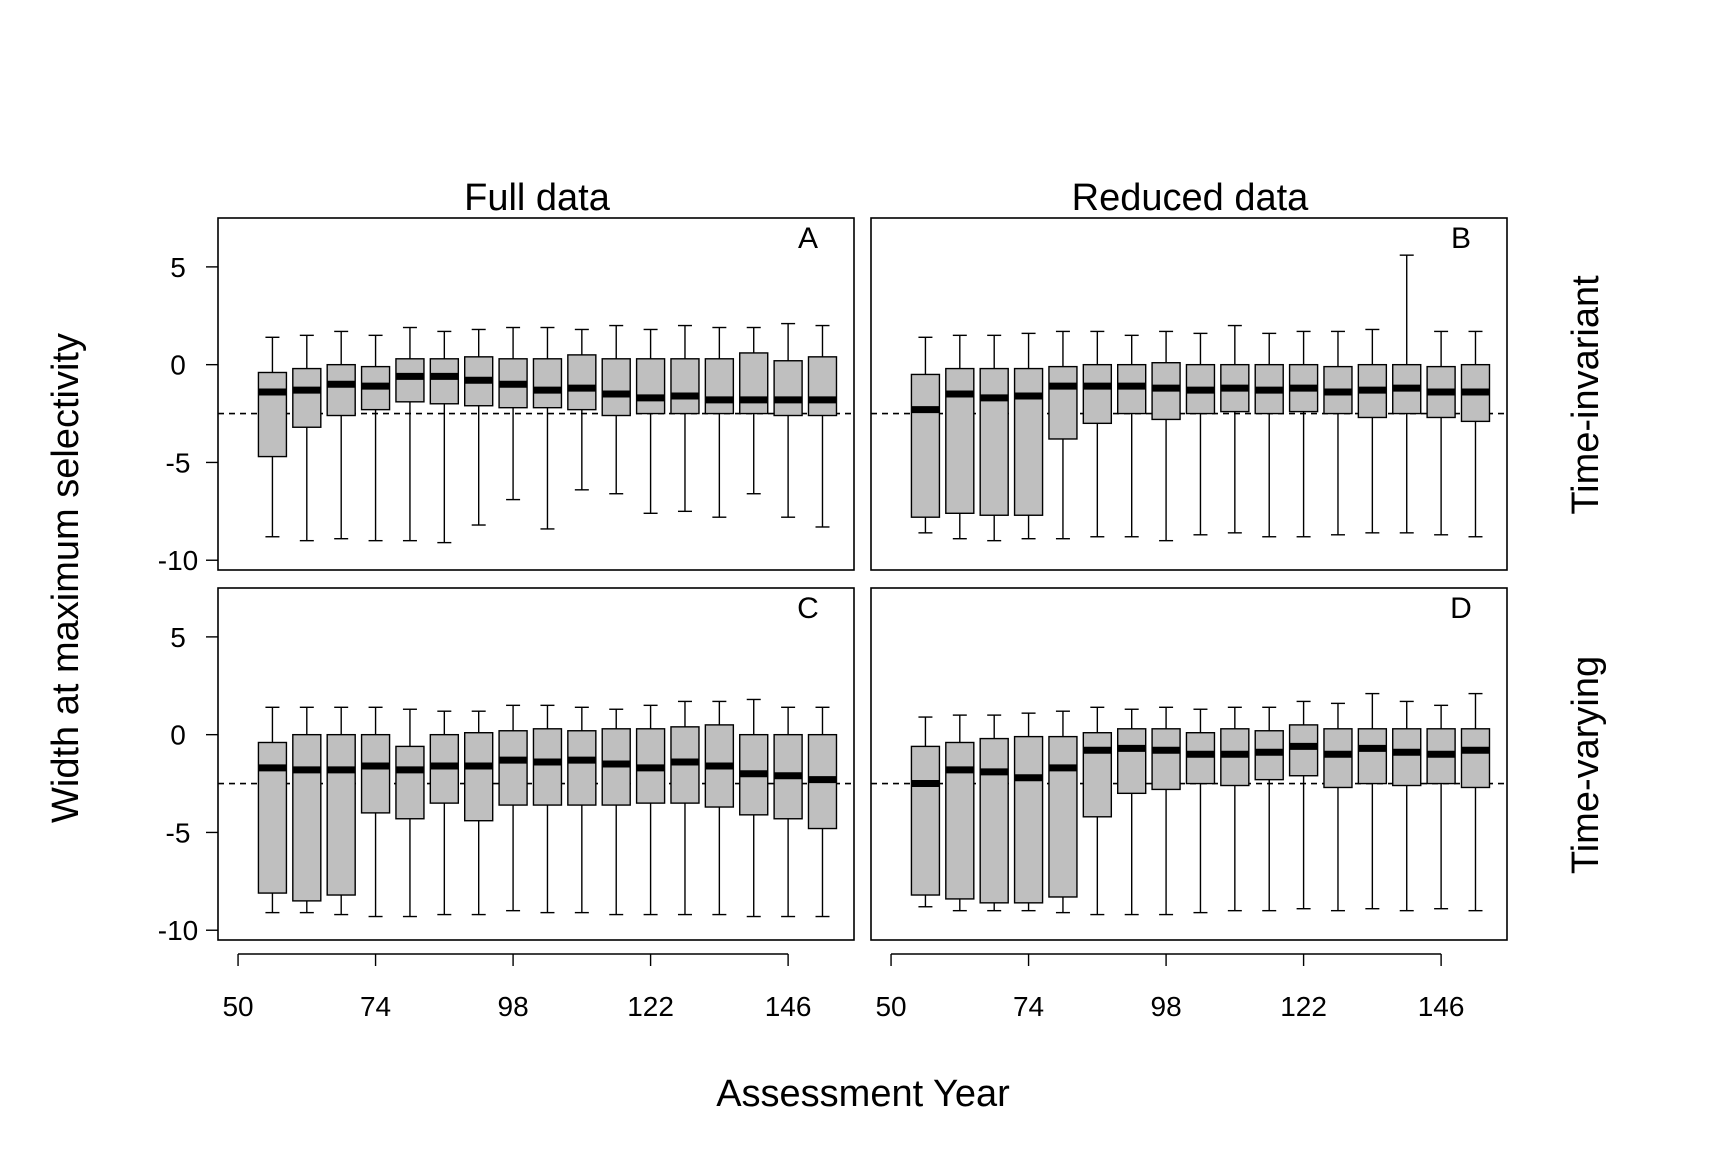 This screenshot has width=1715, height=1152. Describe the element at coordinates (808, 238) in the screenshot. I see `panel-label: A` at that location.